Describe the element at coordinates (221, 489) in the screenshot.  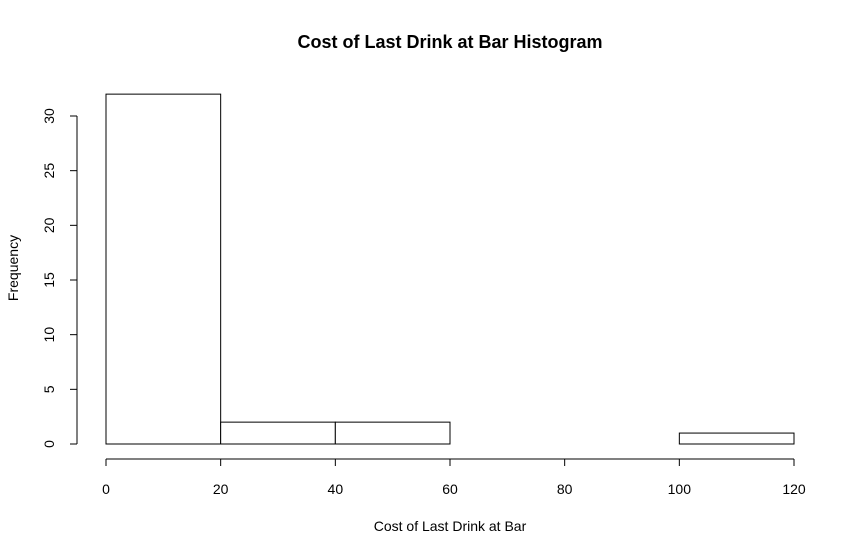
I see `x-tick-label: 20` at that location.